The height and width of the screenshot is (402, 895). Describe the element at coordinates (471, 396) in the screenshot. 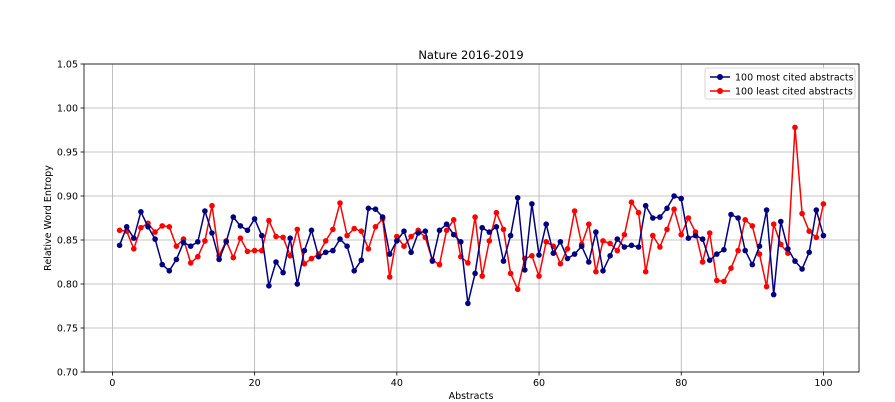

I see `x-axis-label: Abstracts` at that location.